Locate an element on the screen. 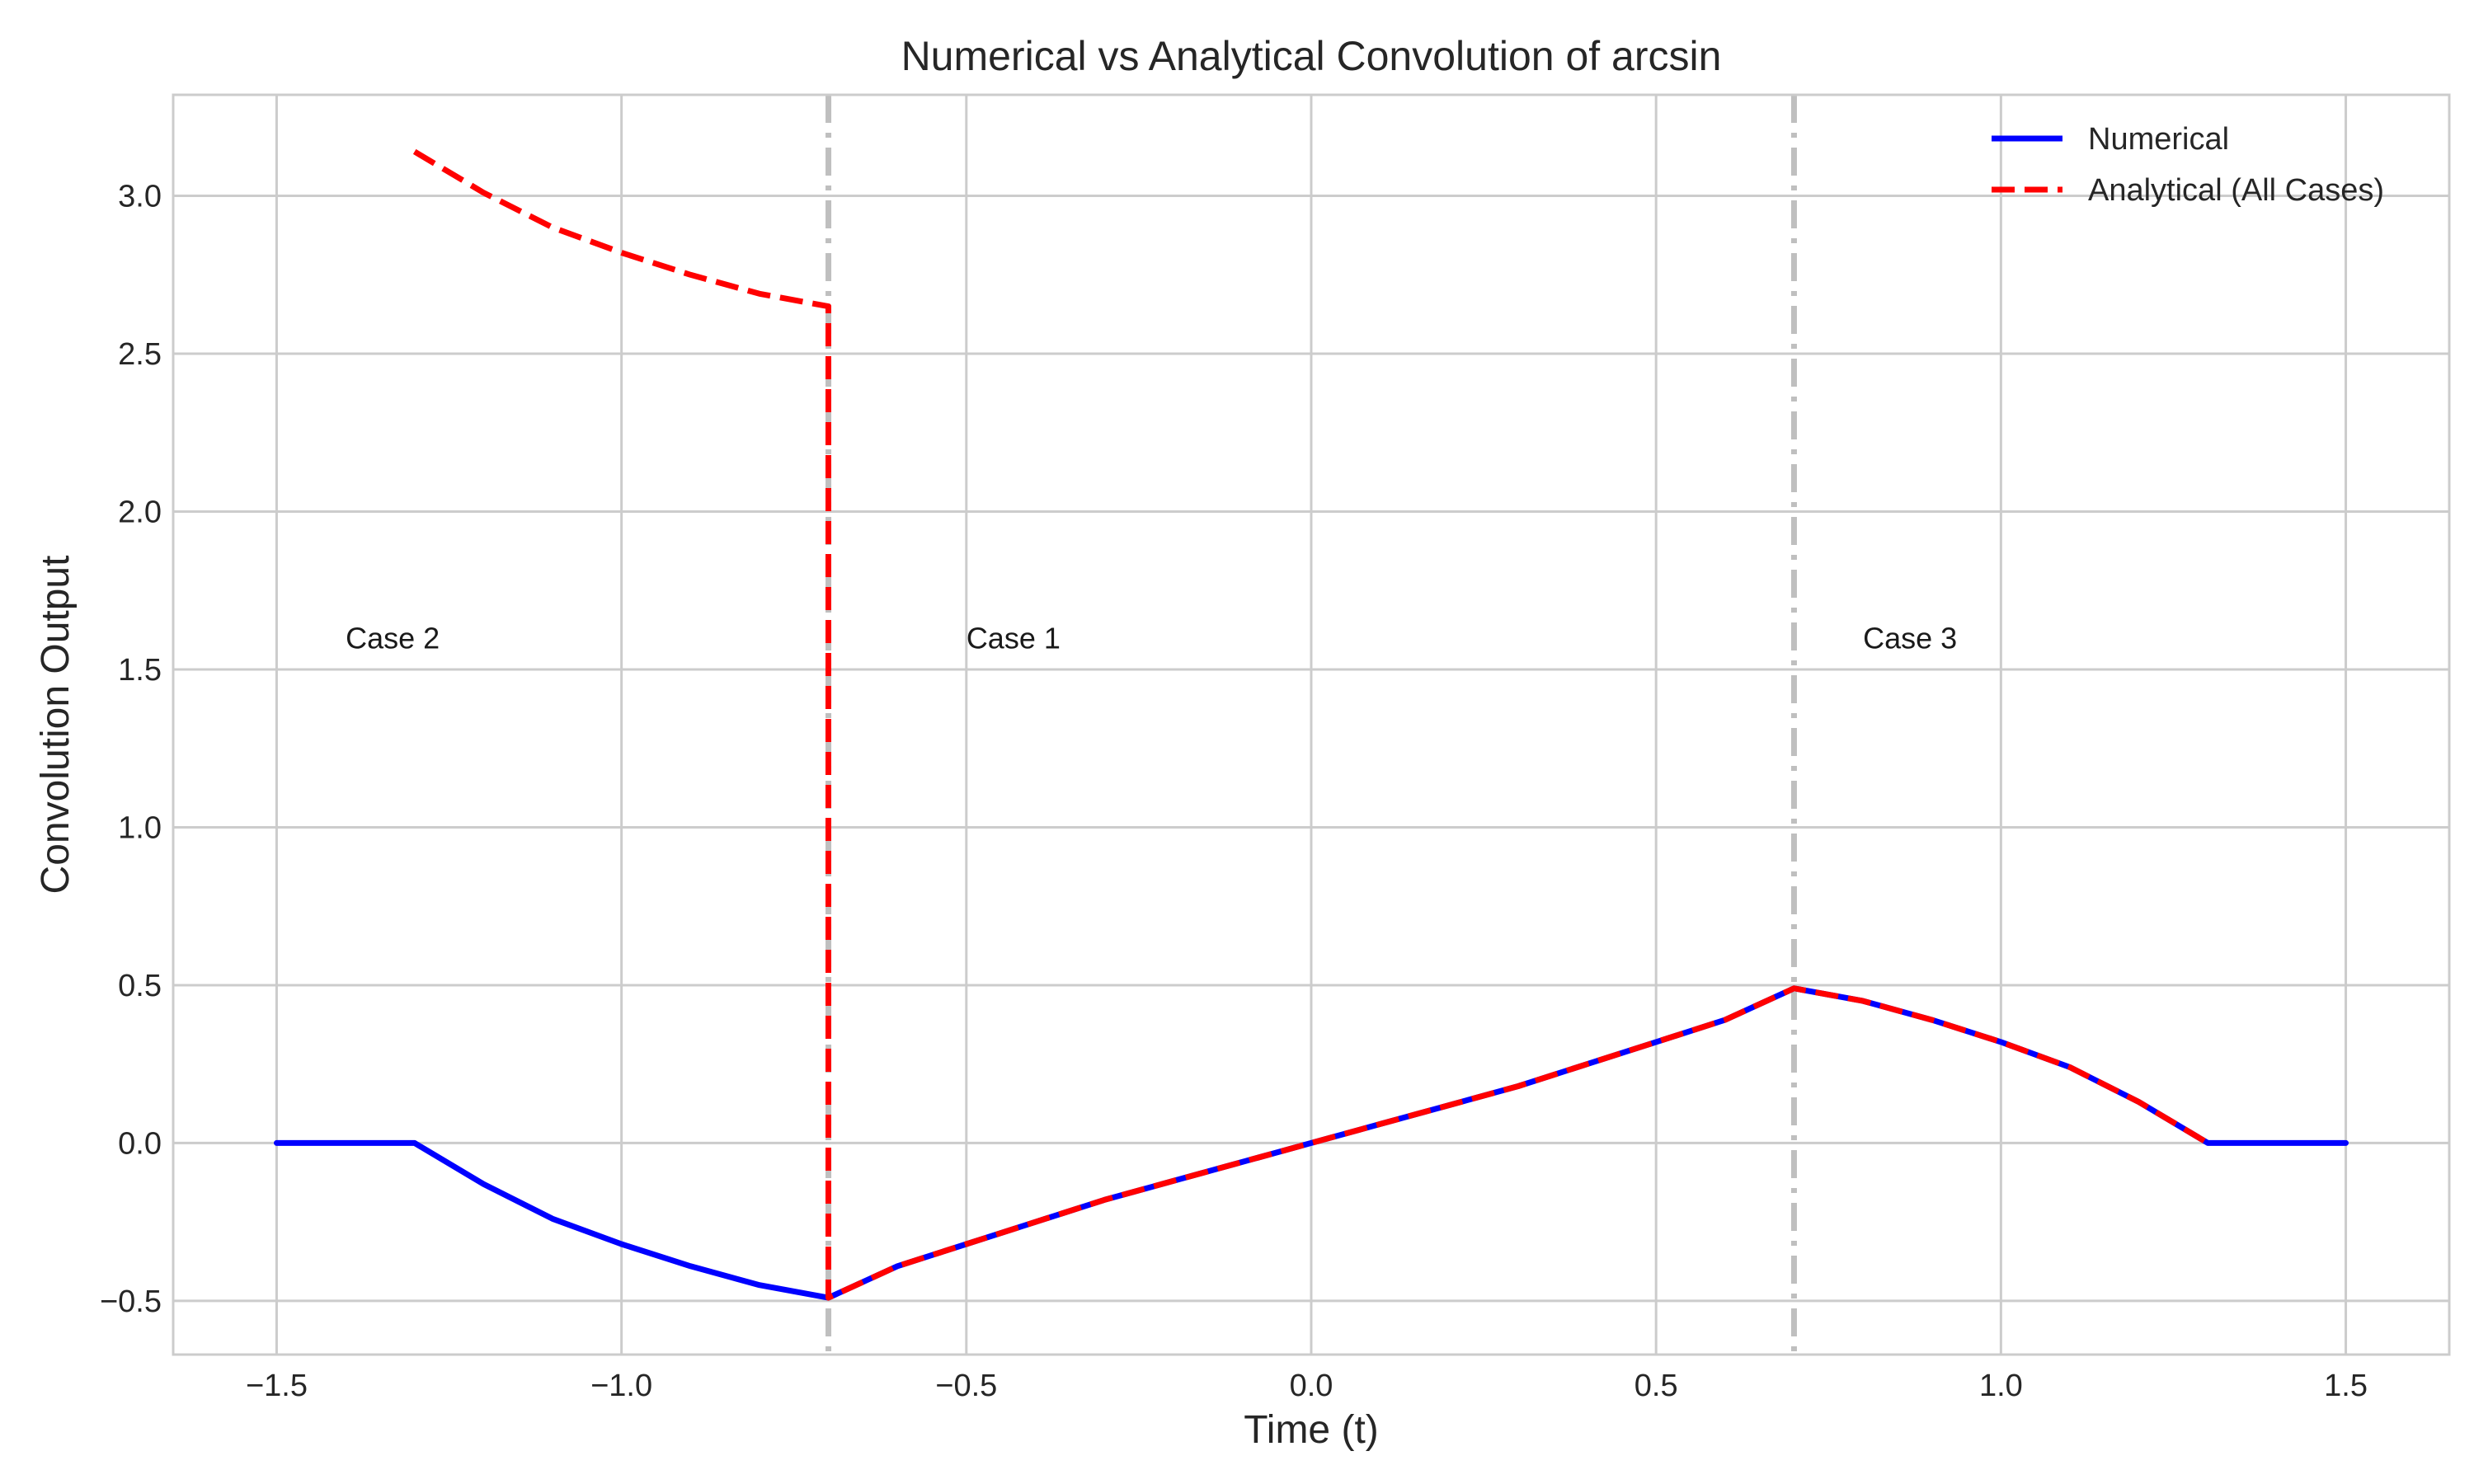 This screenshot has width=2474, height=1484. y-tick-label: 3.0 is located at coordinates (140, 197).